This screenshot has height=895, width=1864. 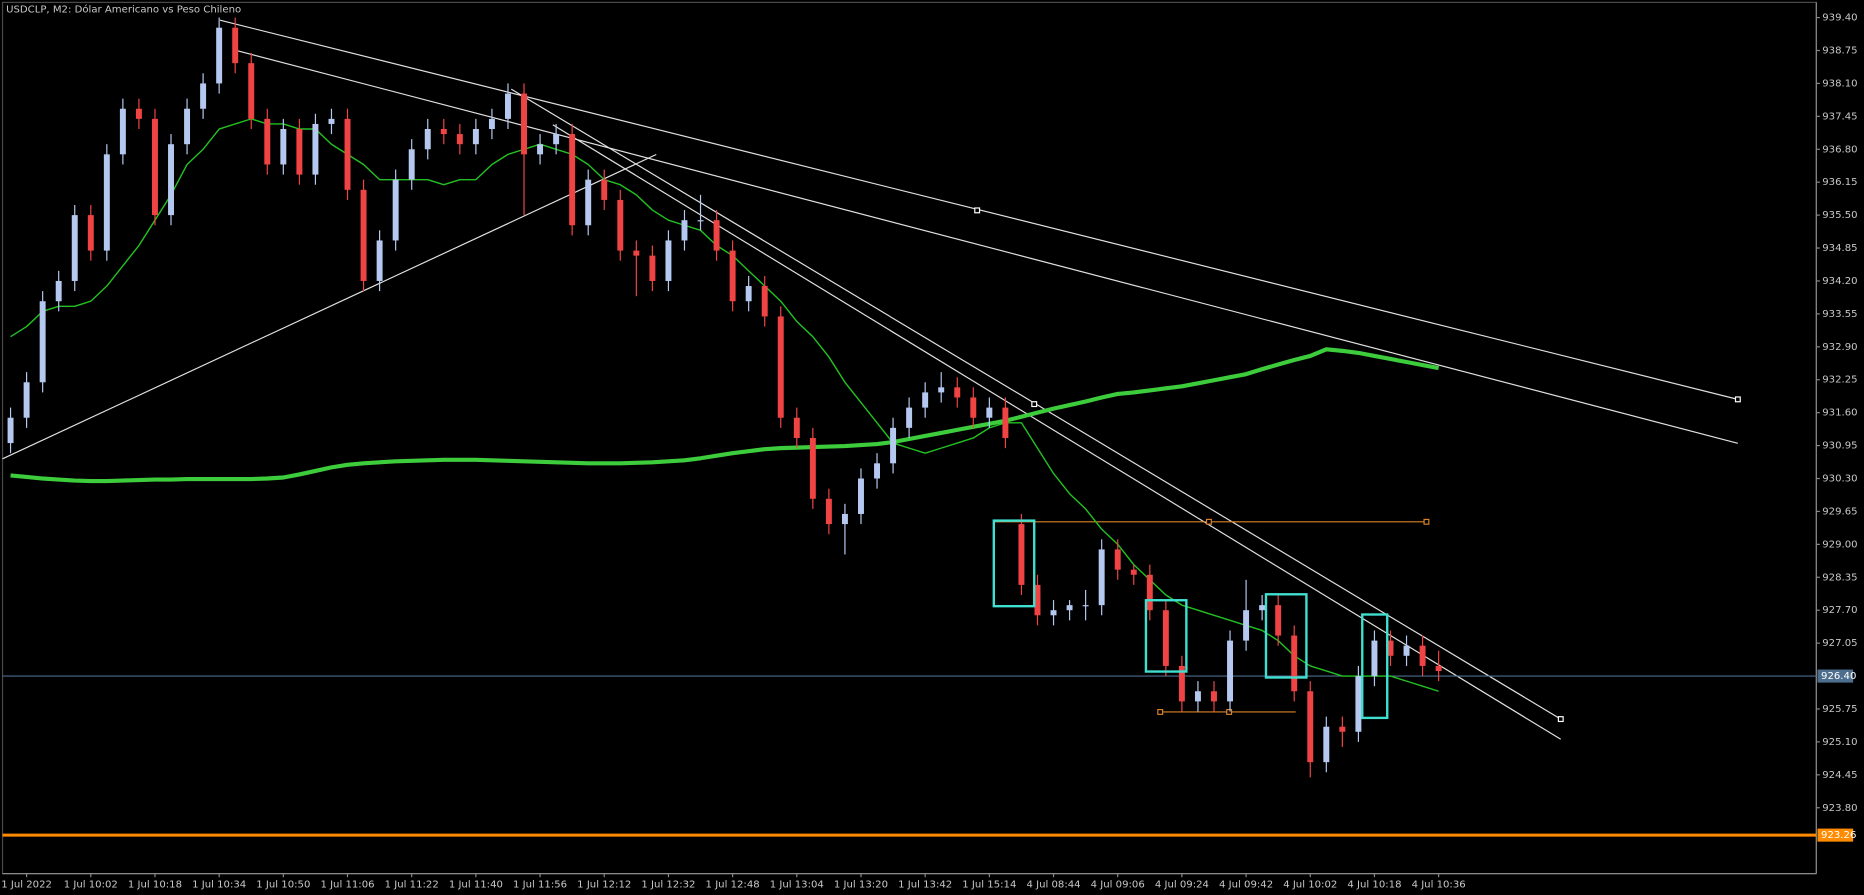 I want to click on y-tick-label: 936.80, so click(x=1839, y=149).